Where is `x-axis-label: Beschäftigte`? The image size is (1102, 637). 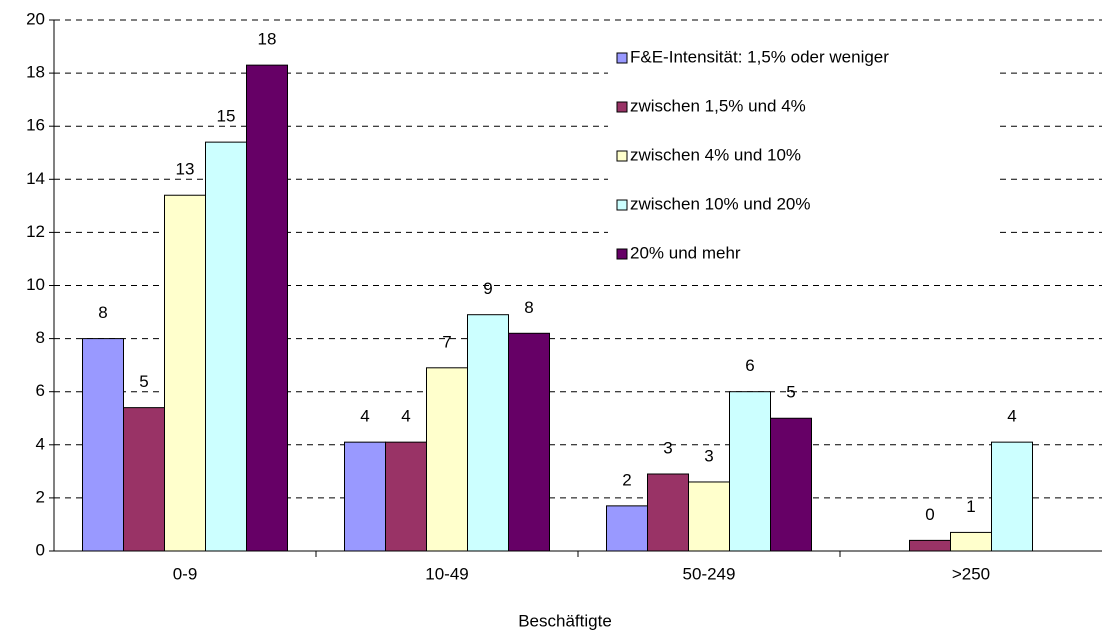
x-axis-label: Beschäftigte is located at coordinates (565, 620).